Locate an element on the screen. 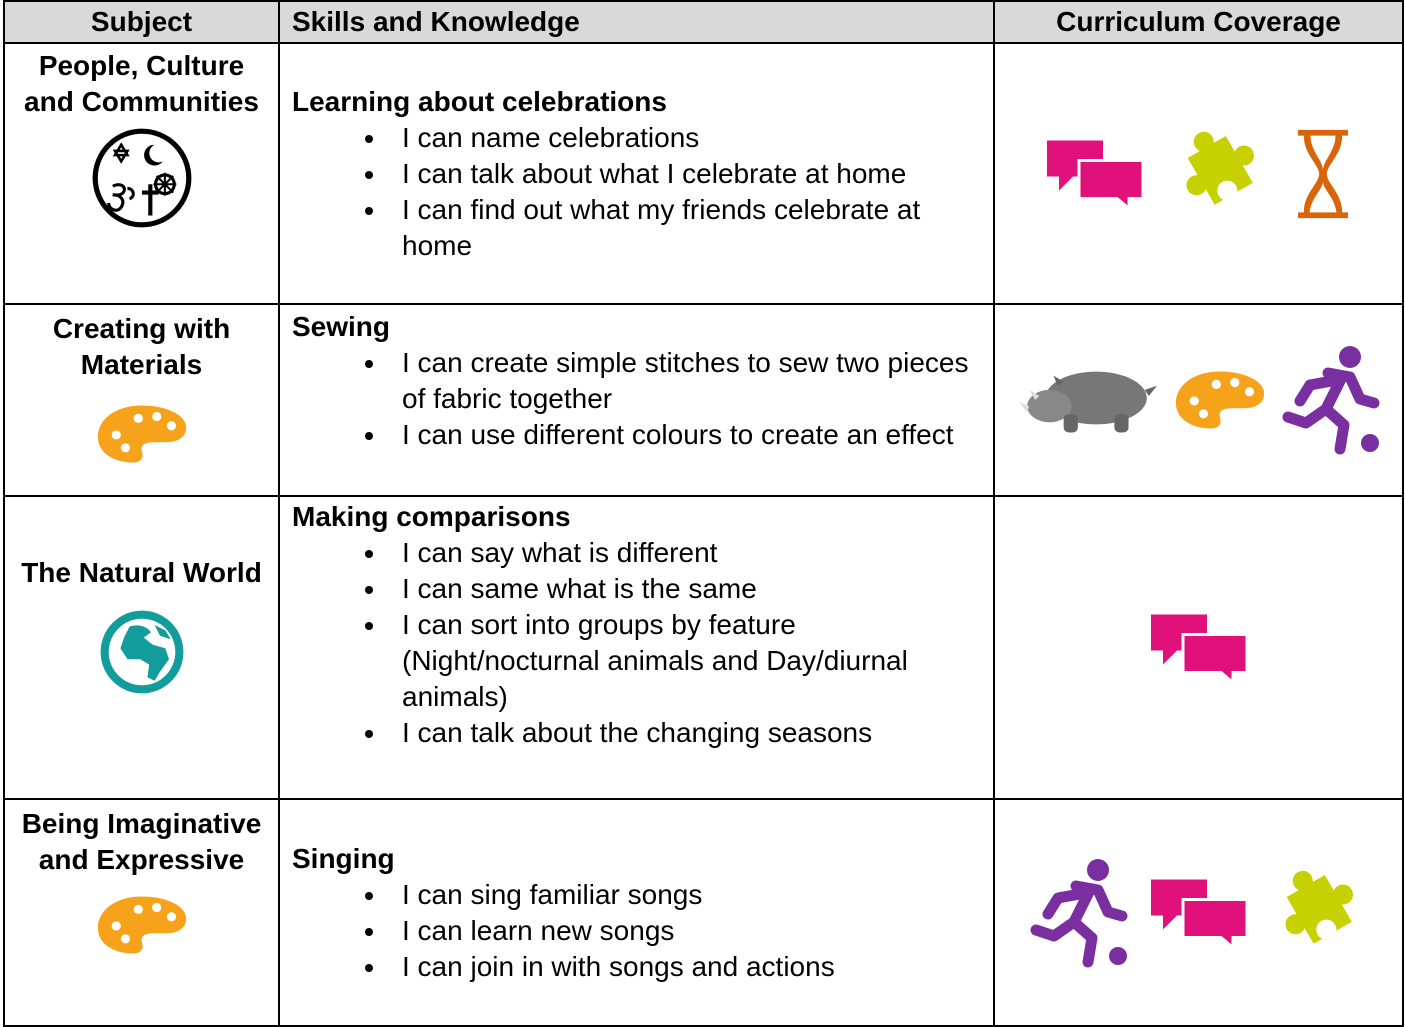  header-cell: Curriculum Coverage is located at coordinates (1198, 22).